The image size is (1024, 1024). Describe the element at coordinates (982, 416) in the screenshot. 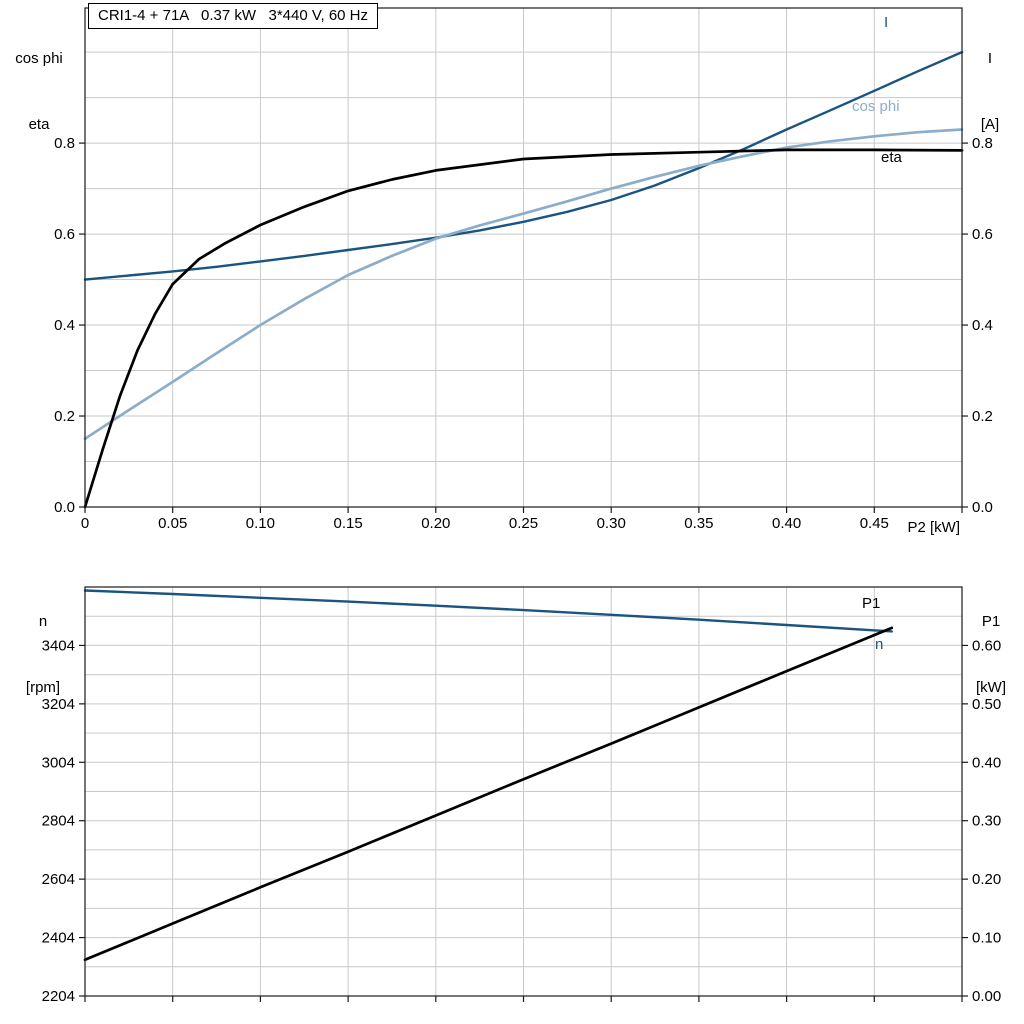

I see `ytick-label-right: 0.2` at that location.